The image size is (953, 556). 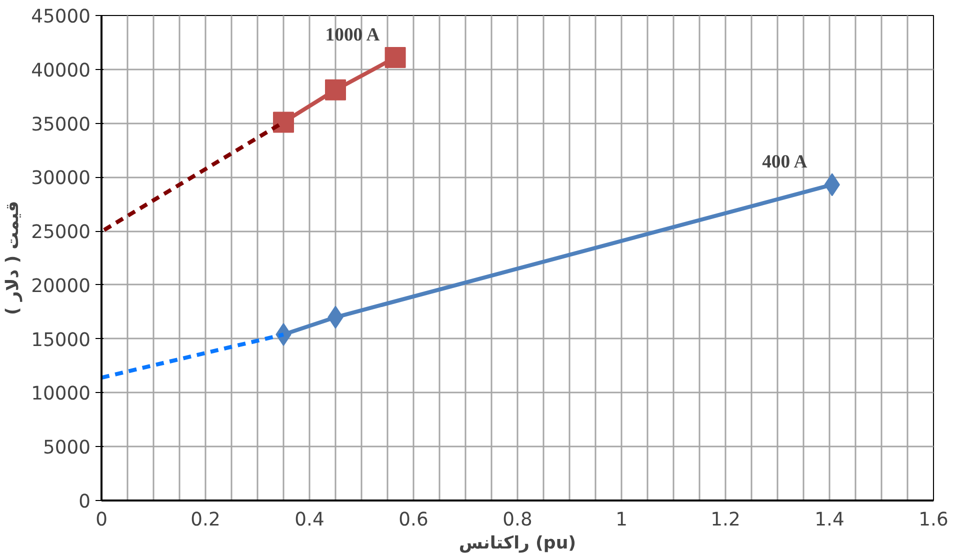 I want to click on x-tick-label: 0.4, so click(x=309, y=520).